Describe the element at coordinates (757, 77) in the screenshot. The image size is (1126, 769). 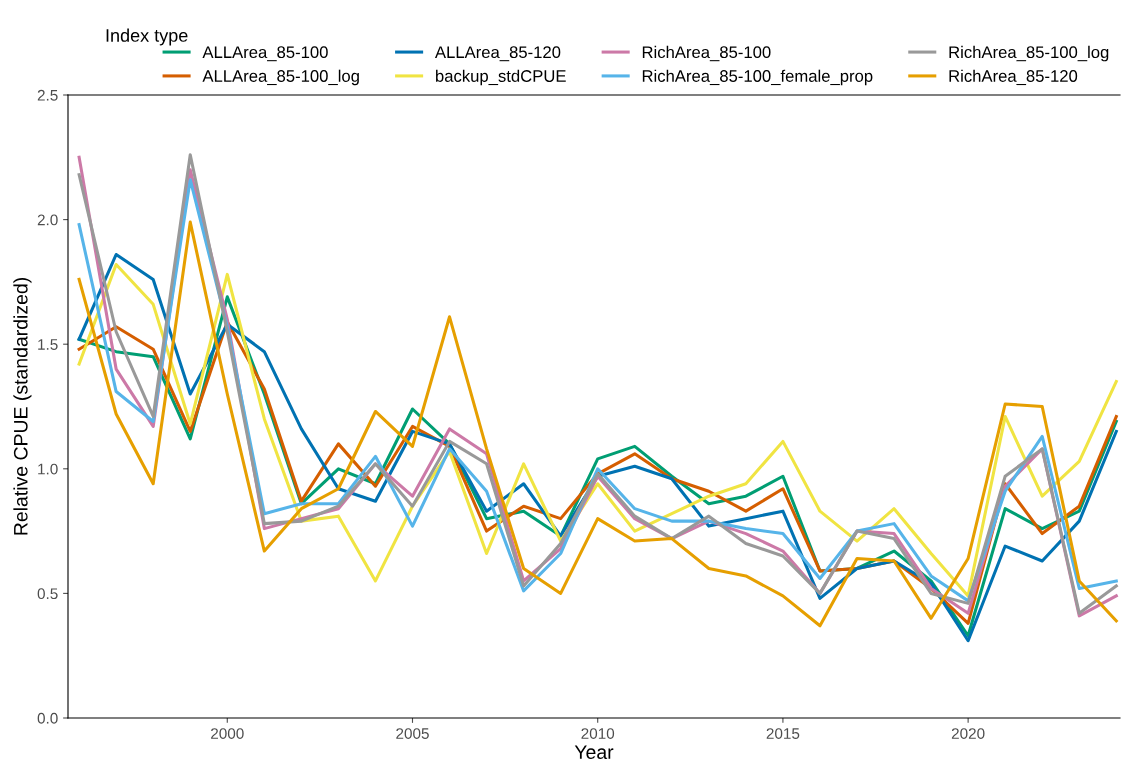
I see `legend-label: RichArea_85-100_female_prop` at that location.